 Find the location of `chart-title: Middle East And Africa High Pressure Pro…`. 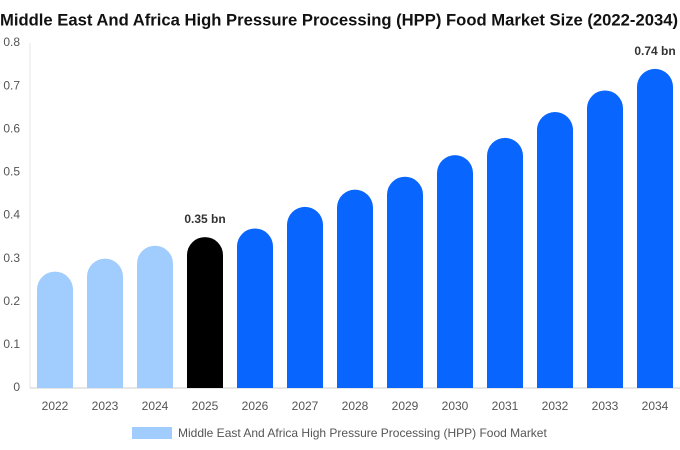

chart-title: Middle East And Africa High Pressure Pro… is located at coordinates (339, 19).